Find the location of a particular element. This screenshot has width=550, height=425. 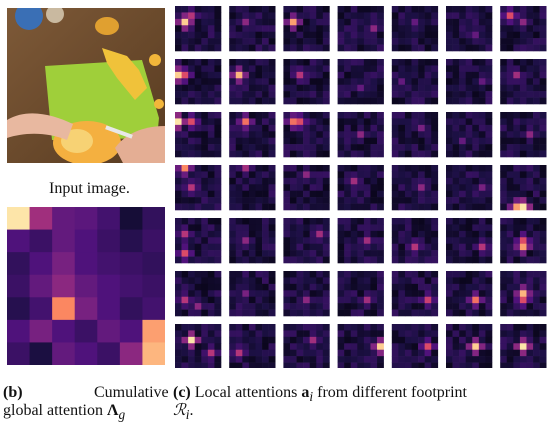

global-attention-heatmap is located at coordinates (86, 286).